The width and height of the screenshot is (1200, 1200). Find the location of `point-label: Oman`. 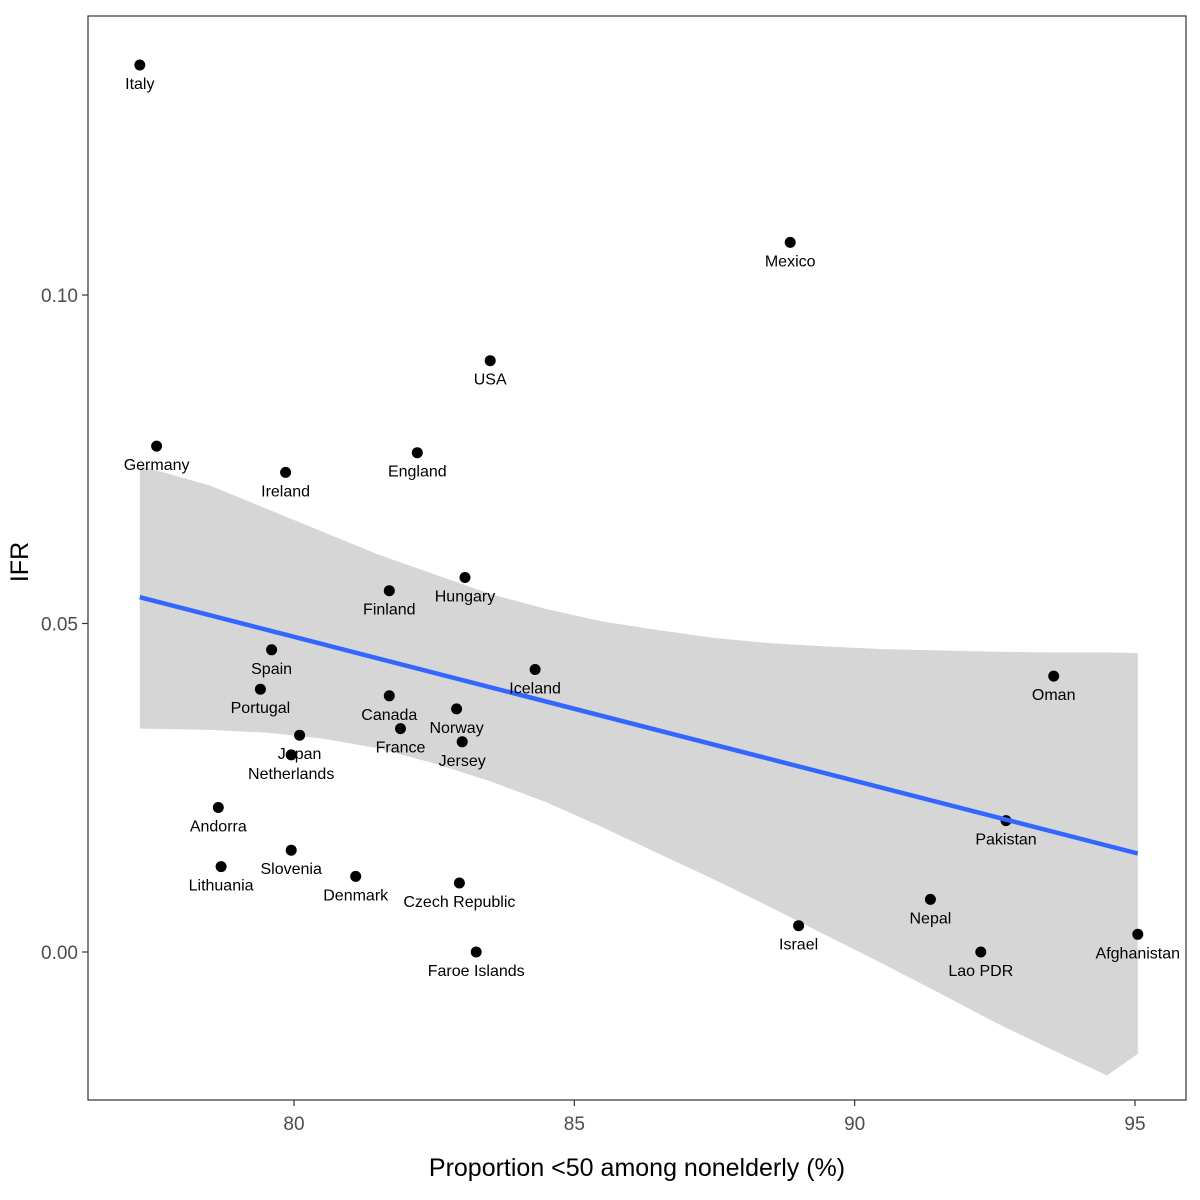

point-label: Oman is located at coordinates (1054, 695).